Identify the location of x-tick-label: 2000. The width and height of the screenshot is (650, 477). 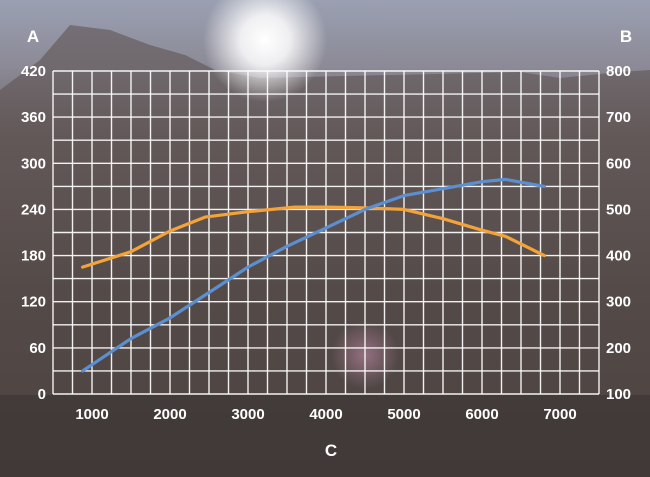
(169, 414).